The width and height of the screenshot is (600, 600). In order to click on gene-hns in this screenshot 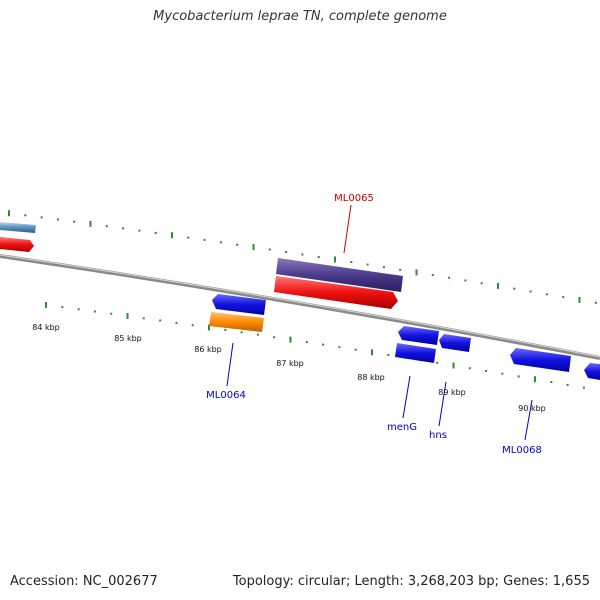, I will do `click(455, 343)`.